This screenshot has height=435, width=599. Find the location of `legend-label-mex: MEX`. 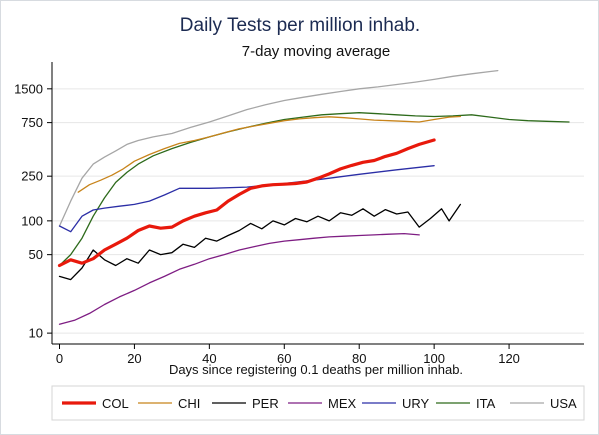

legend-label-mex: MEX is located at coordinates (342, 403).